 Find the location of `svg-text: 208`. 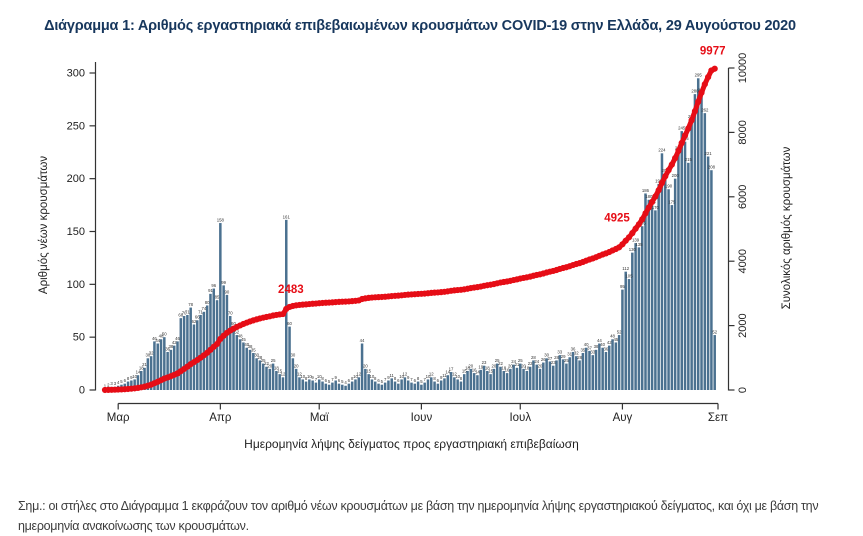

svg-text: 208 is located at coordinates (712, 167).